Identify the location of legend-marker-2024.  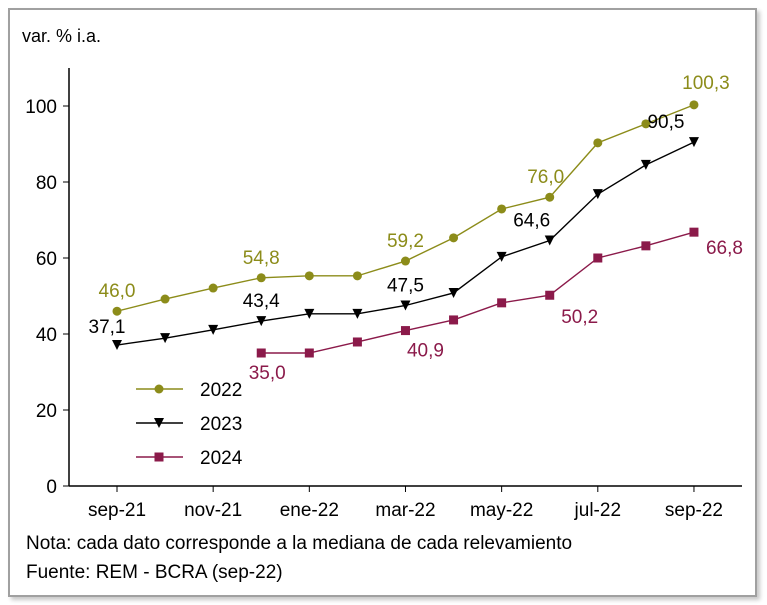
(159, 457).